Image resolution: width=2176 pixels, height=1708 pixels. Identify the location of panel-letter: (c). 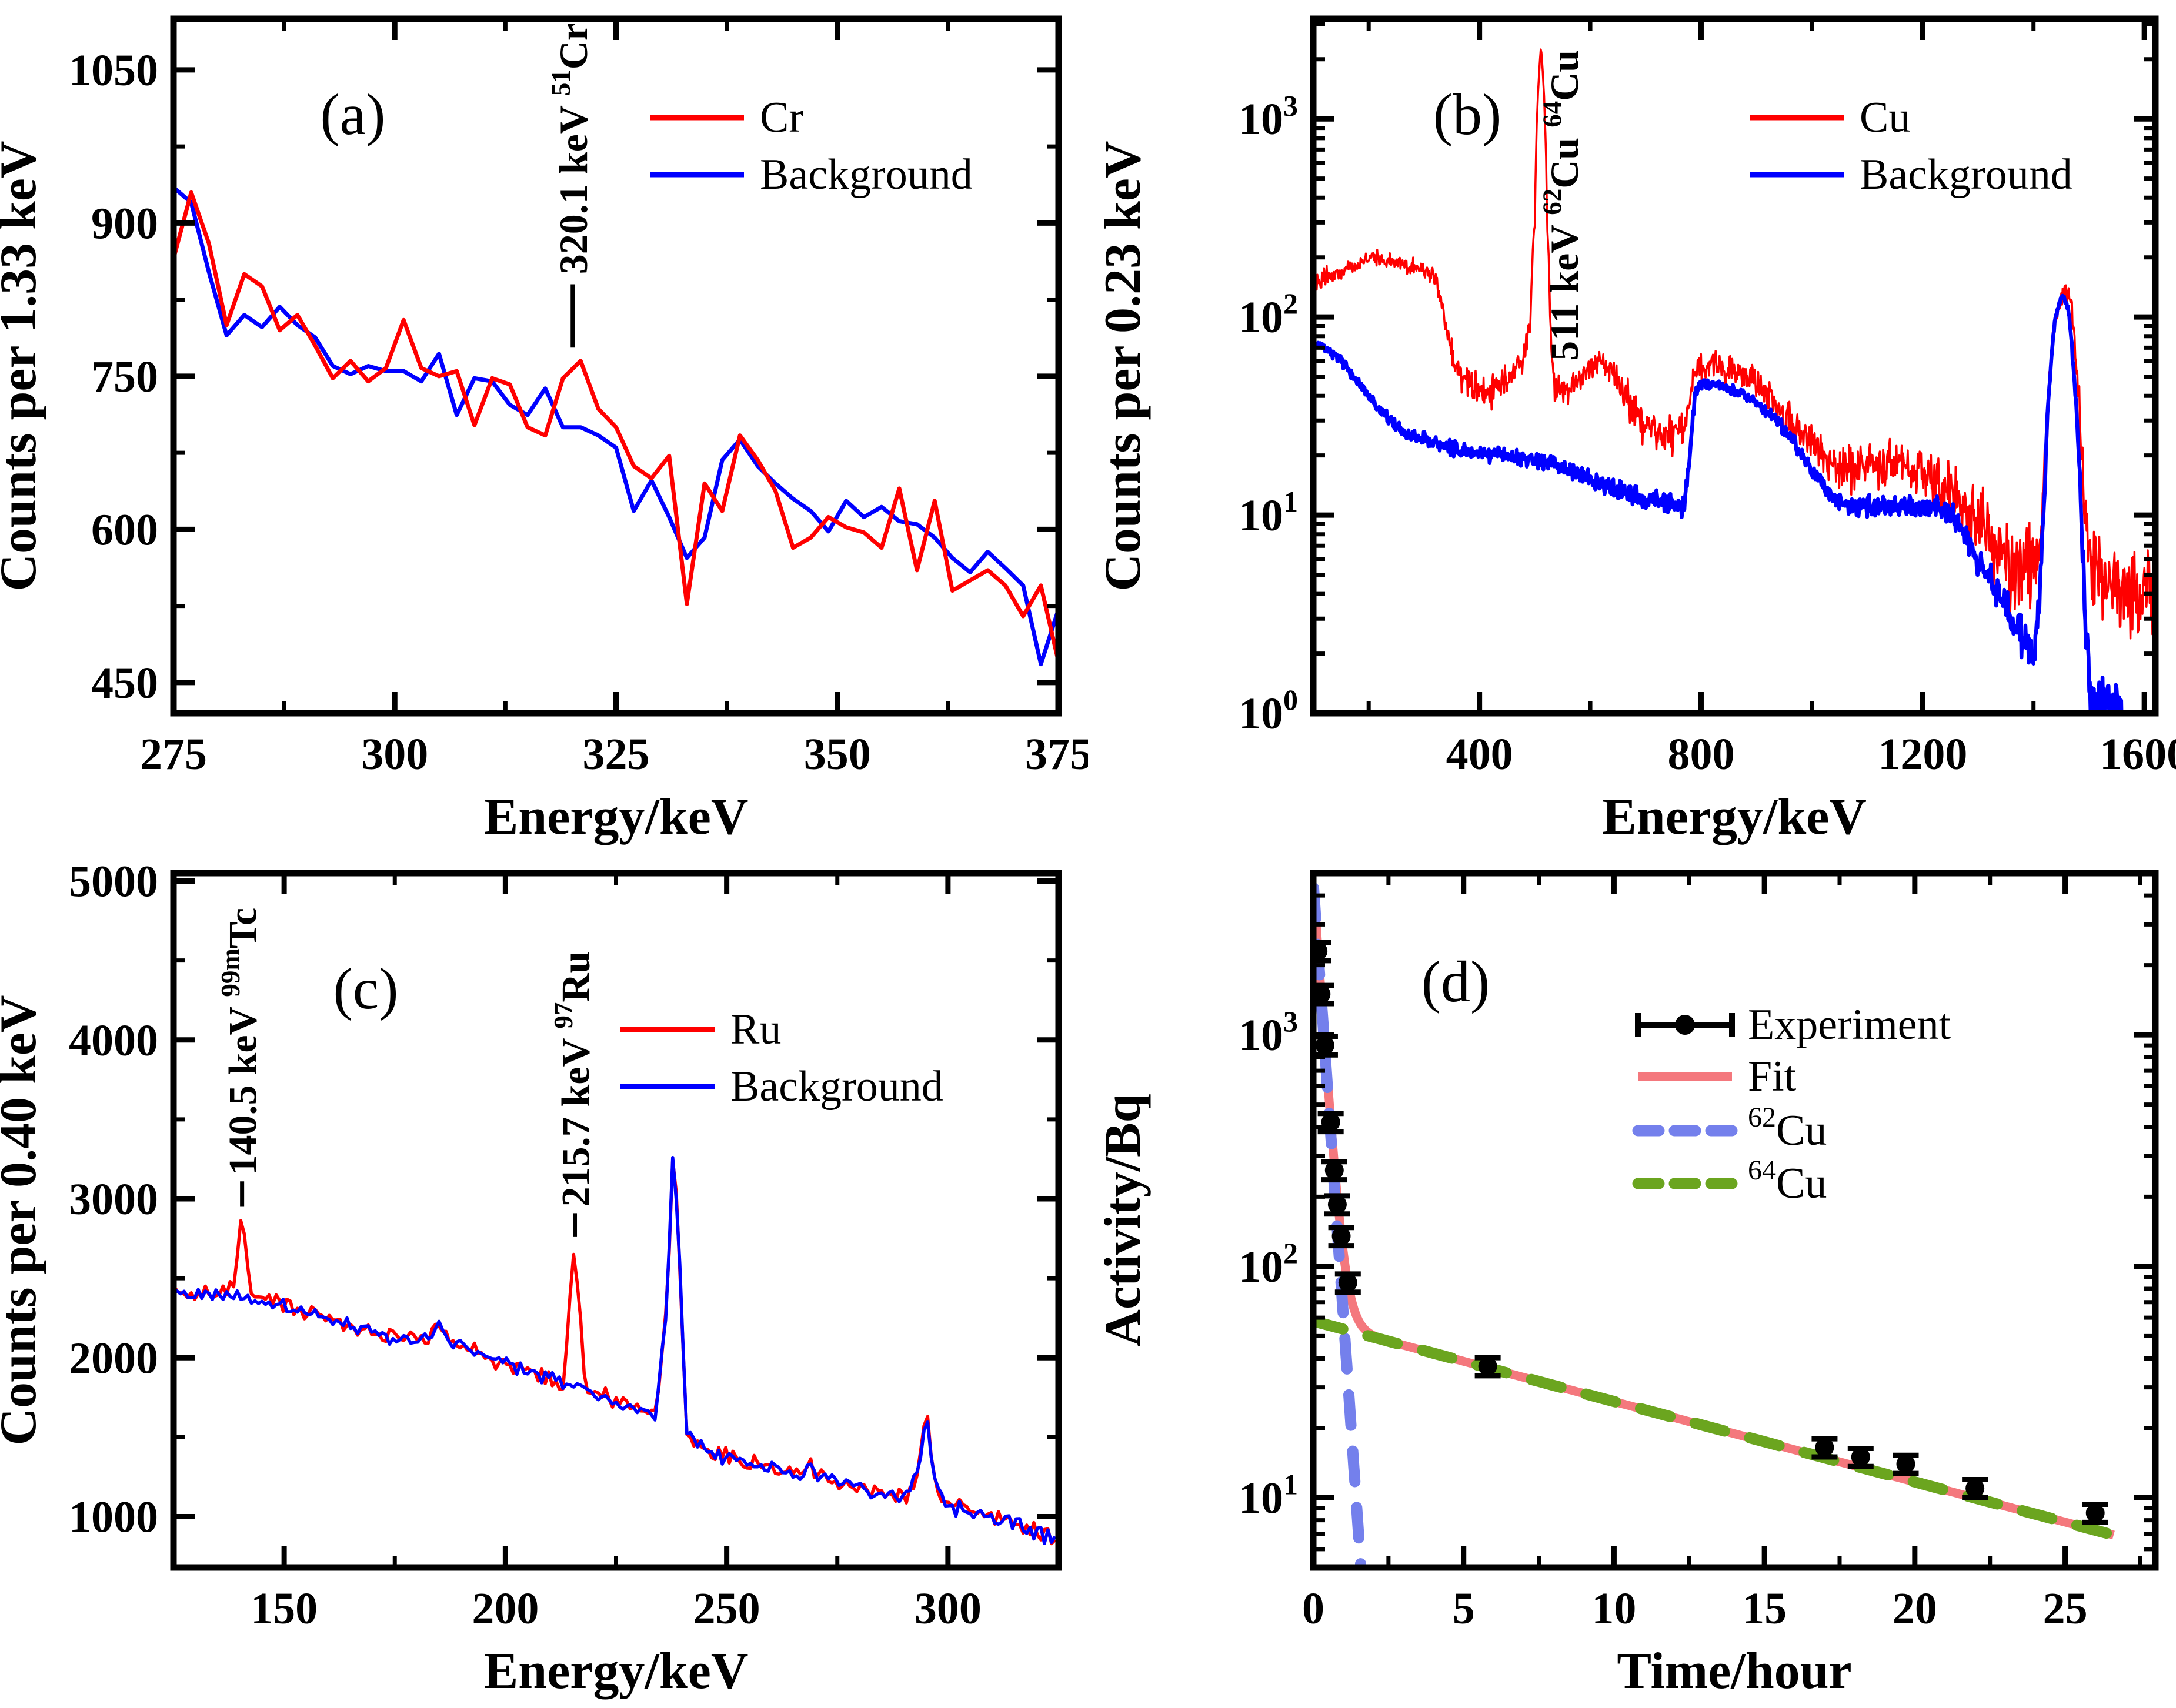
(366, 989).